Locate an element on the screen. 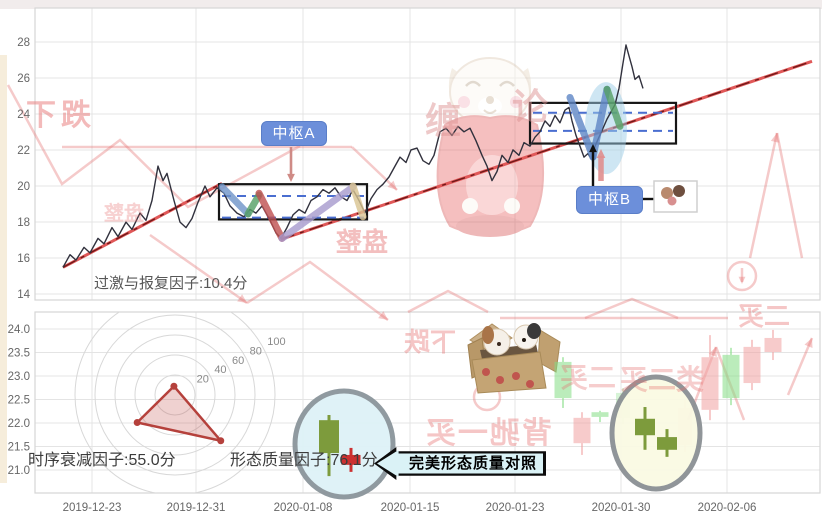  callout-text: 完美形态质量对照 is located at coordinates (472, 463).